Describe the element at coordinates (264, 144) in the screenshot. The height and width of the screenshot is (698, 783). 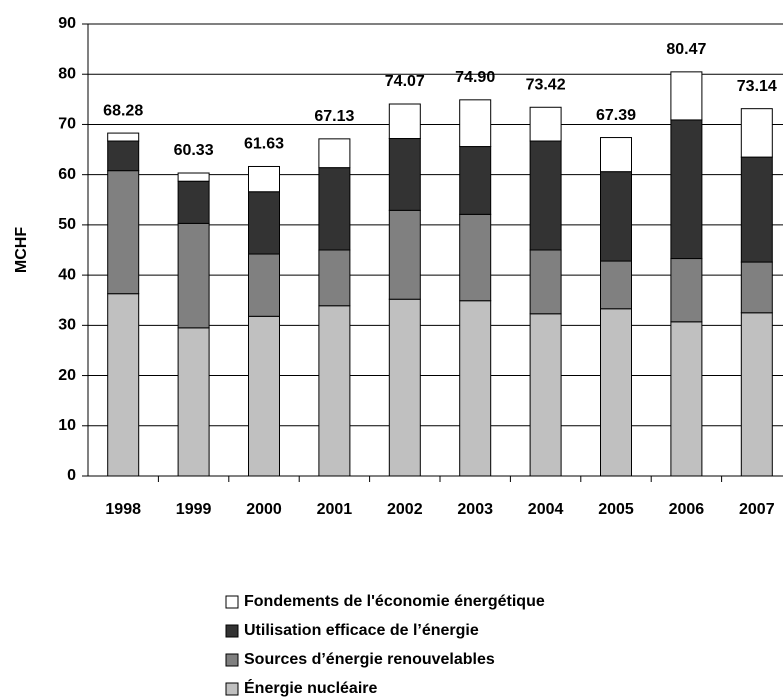
I see `total-label: 61.63` at that location.